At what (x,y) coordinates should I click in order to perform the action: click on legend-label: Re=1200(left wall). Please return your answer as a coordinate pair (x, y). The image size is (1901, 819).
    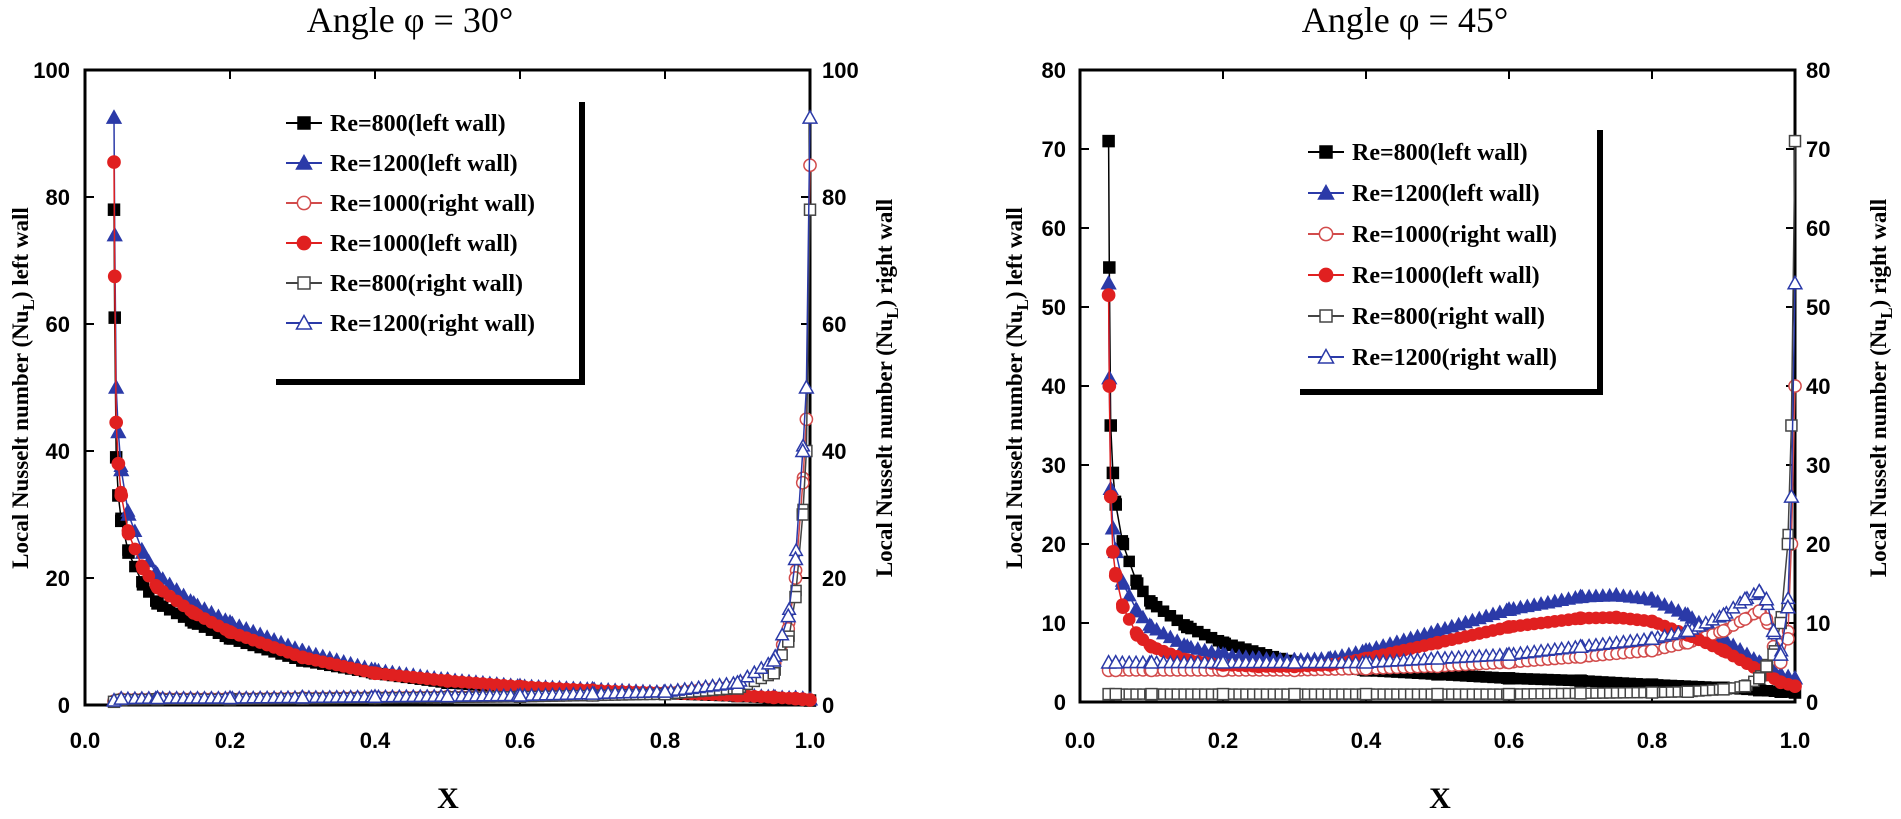
    Looking at the image, I should click on (424, 164).